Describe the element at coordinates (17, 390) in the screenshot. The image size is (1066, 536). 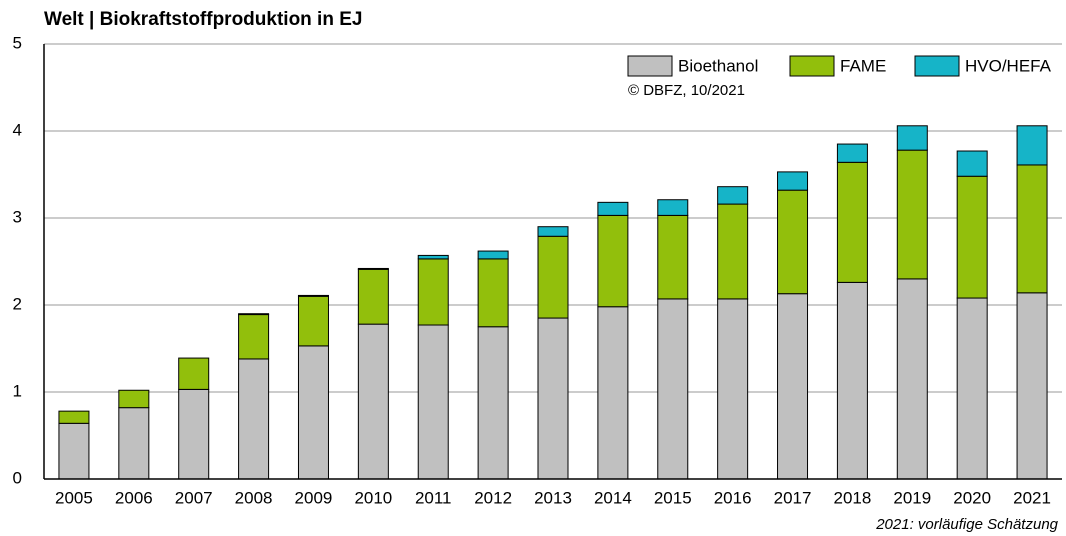
I see `y-tick-label: 1` at that location.